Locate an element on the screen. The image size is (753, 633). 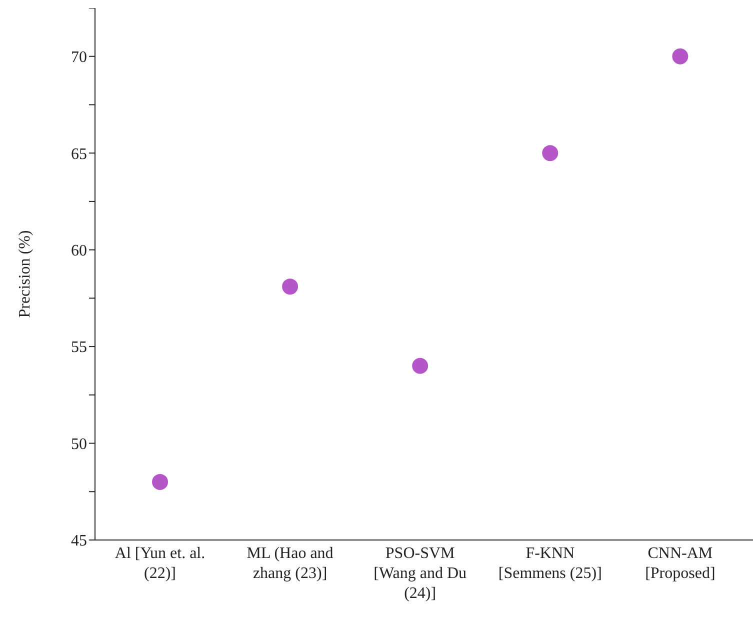
y-tick-label: 55 is located at coordinates (79, 347).